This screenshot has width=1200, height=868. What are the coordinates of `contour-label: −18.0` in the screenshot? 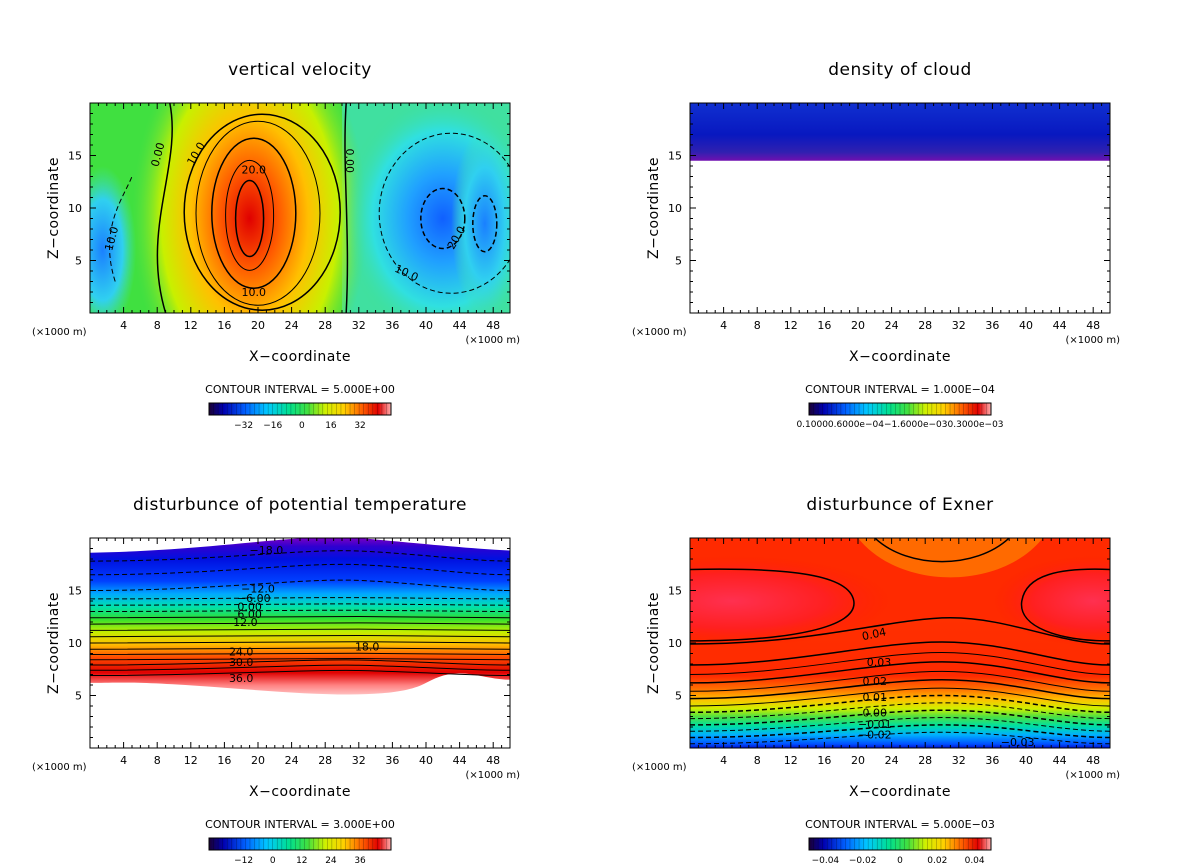 It's located at (267, 550).